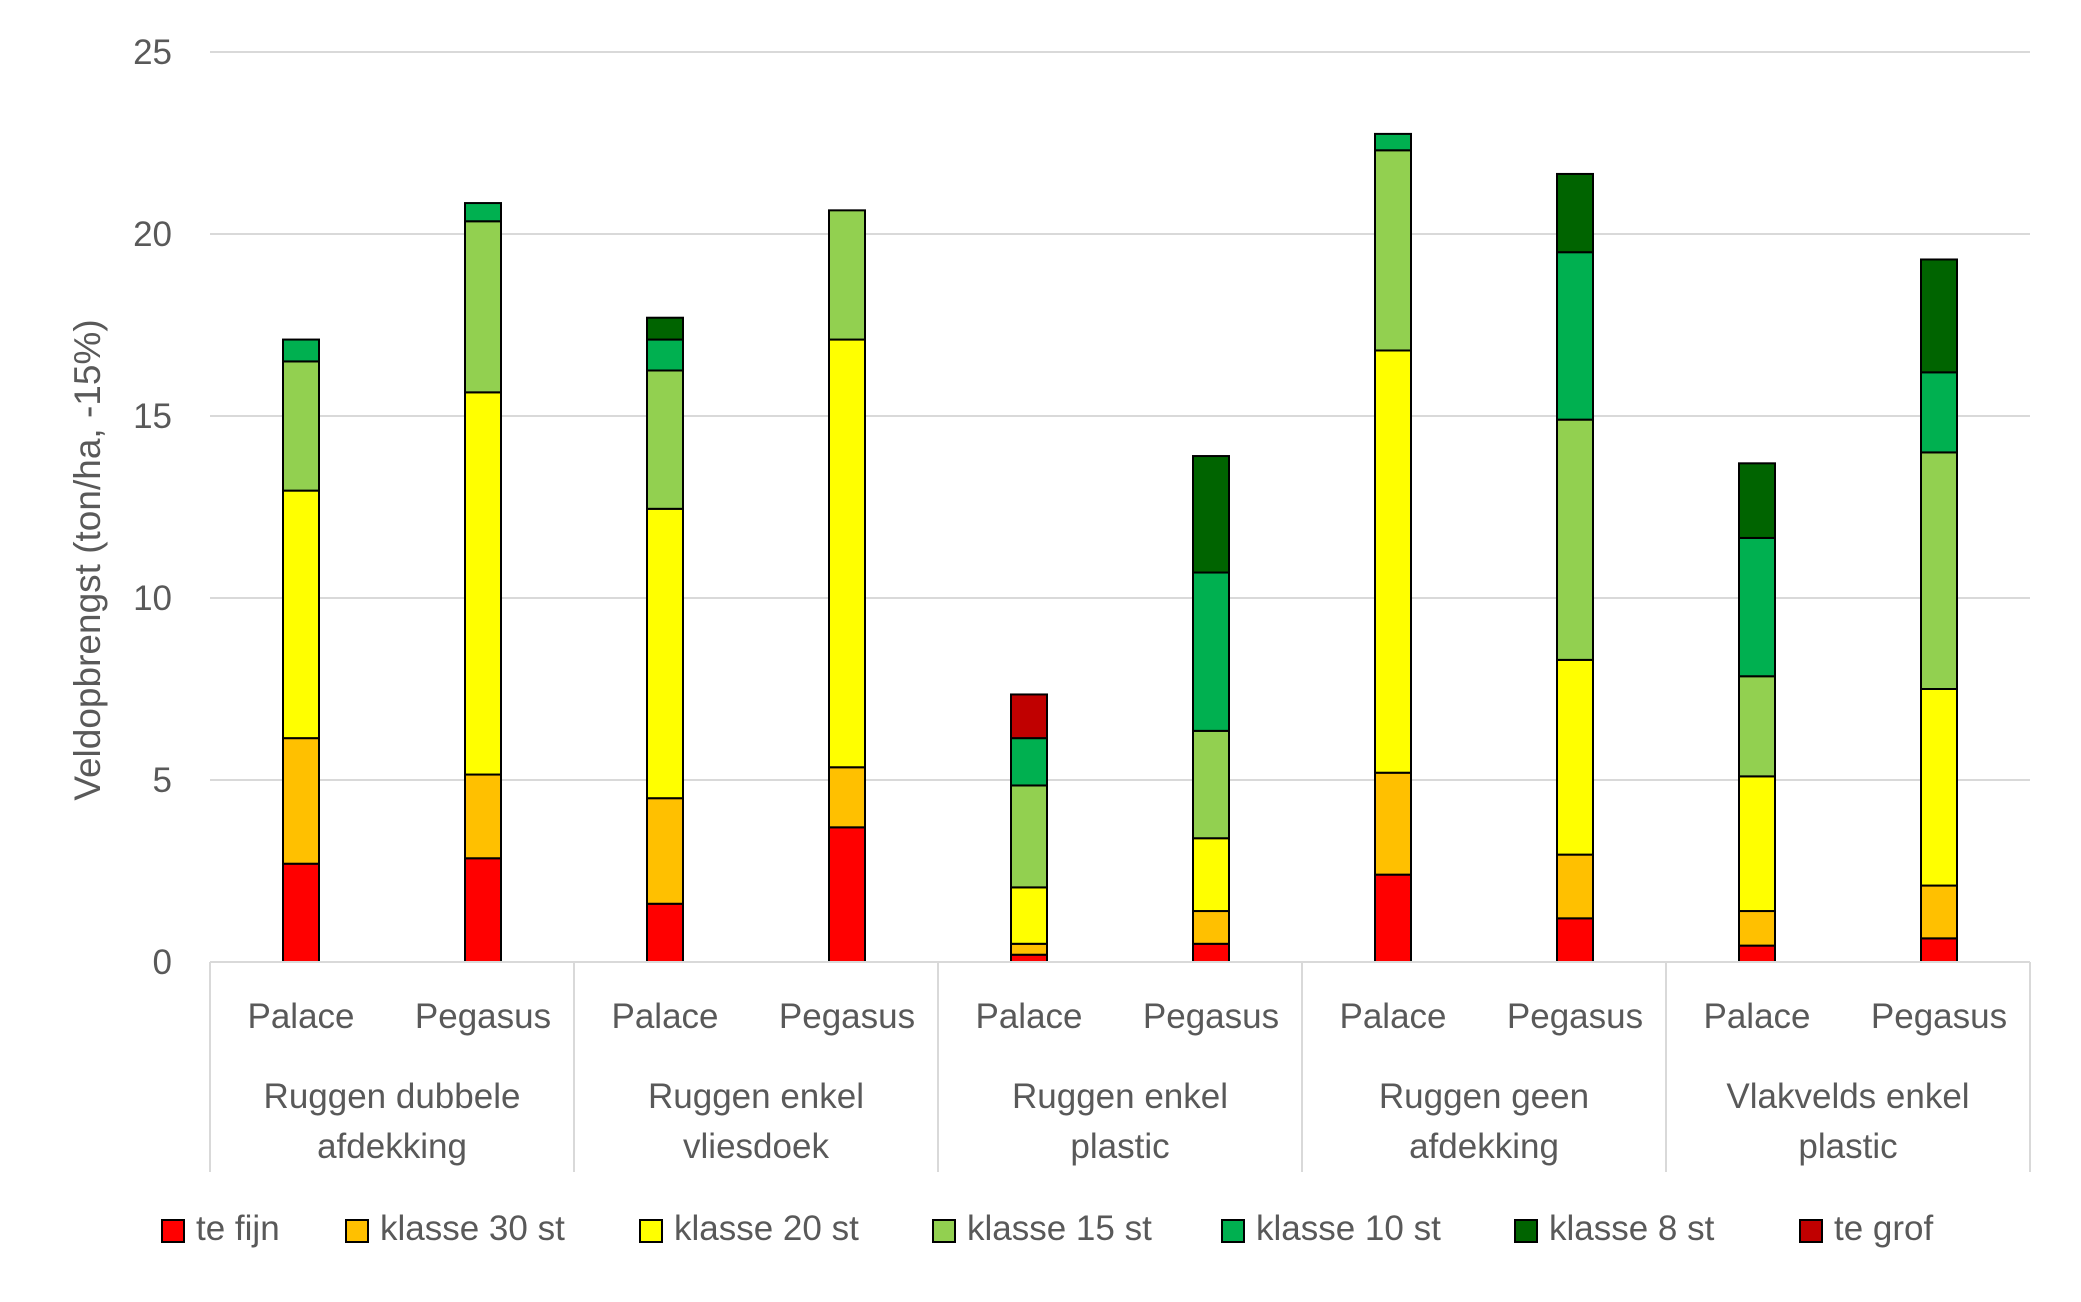 The image size is (2081, 1302). What do you see at coordinates (1348, 1228) in the screenshot?
I see `legend-label: klasse 10 st` at bounding box center [1348, 1228].